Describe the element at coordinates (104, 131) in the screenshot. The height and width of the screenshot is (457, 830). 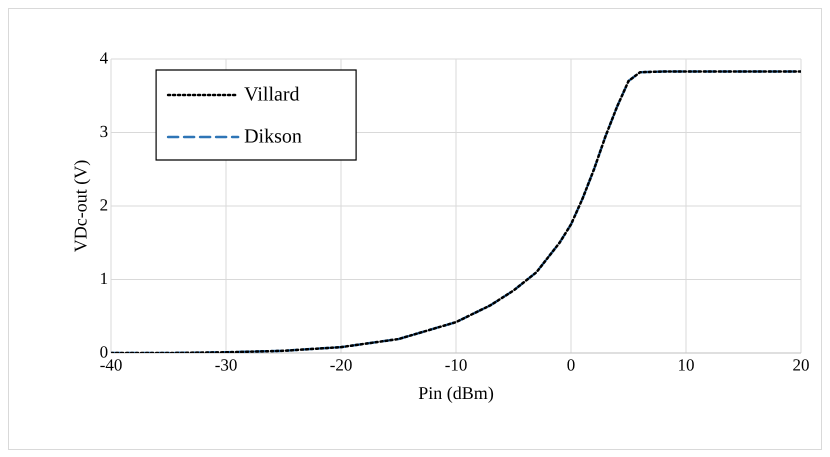
I see `y-tick-label: 3` at that location.